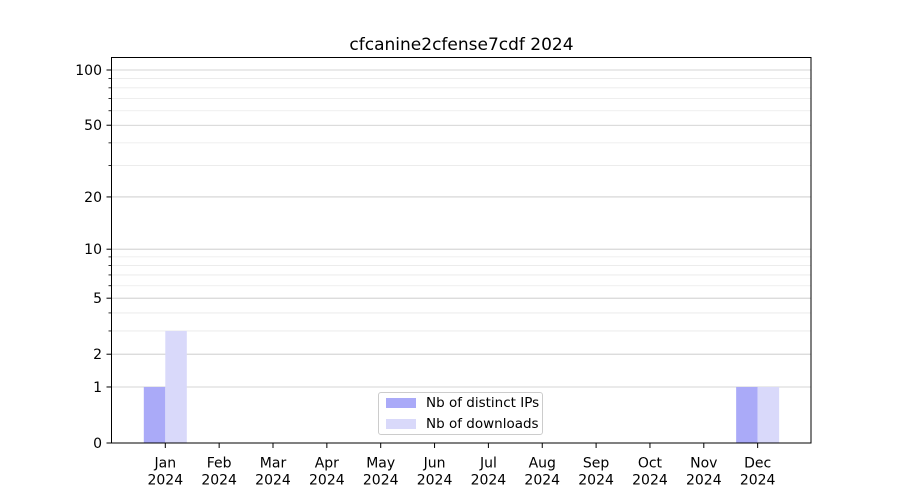  Describe the element at coordinates (380, 464) in the screenshot. I see `x-tick-label-month: May` at that location.